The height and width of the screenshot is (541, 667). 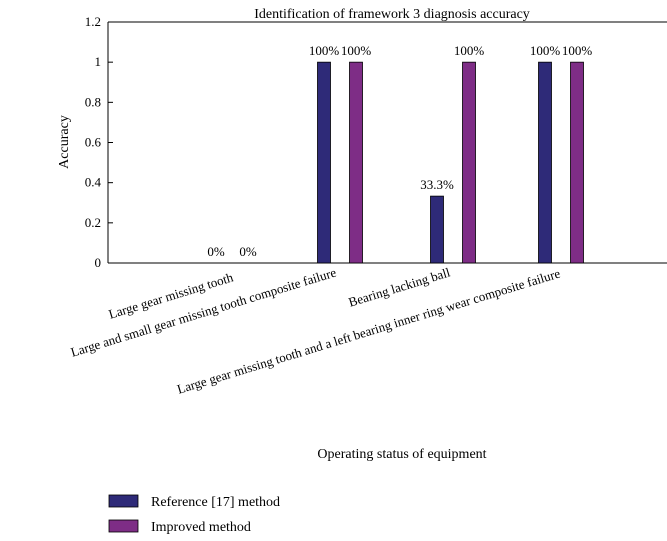 I want to click on legend: Reference [17] method Improved method, so click(x=194, y=514).